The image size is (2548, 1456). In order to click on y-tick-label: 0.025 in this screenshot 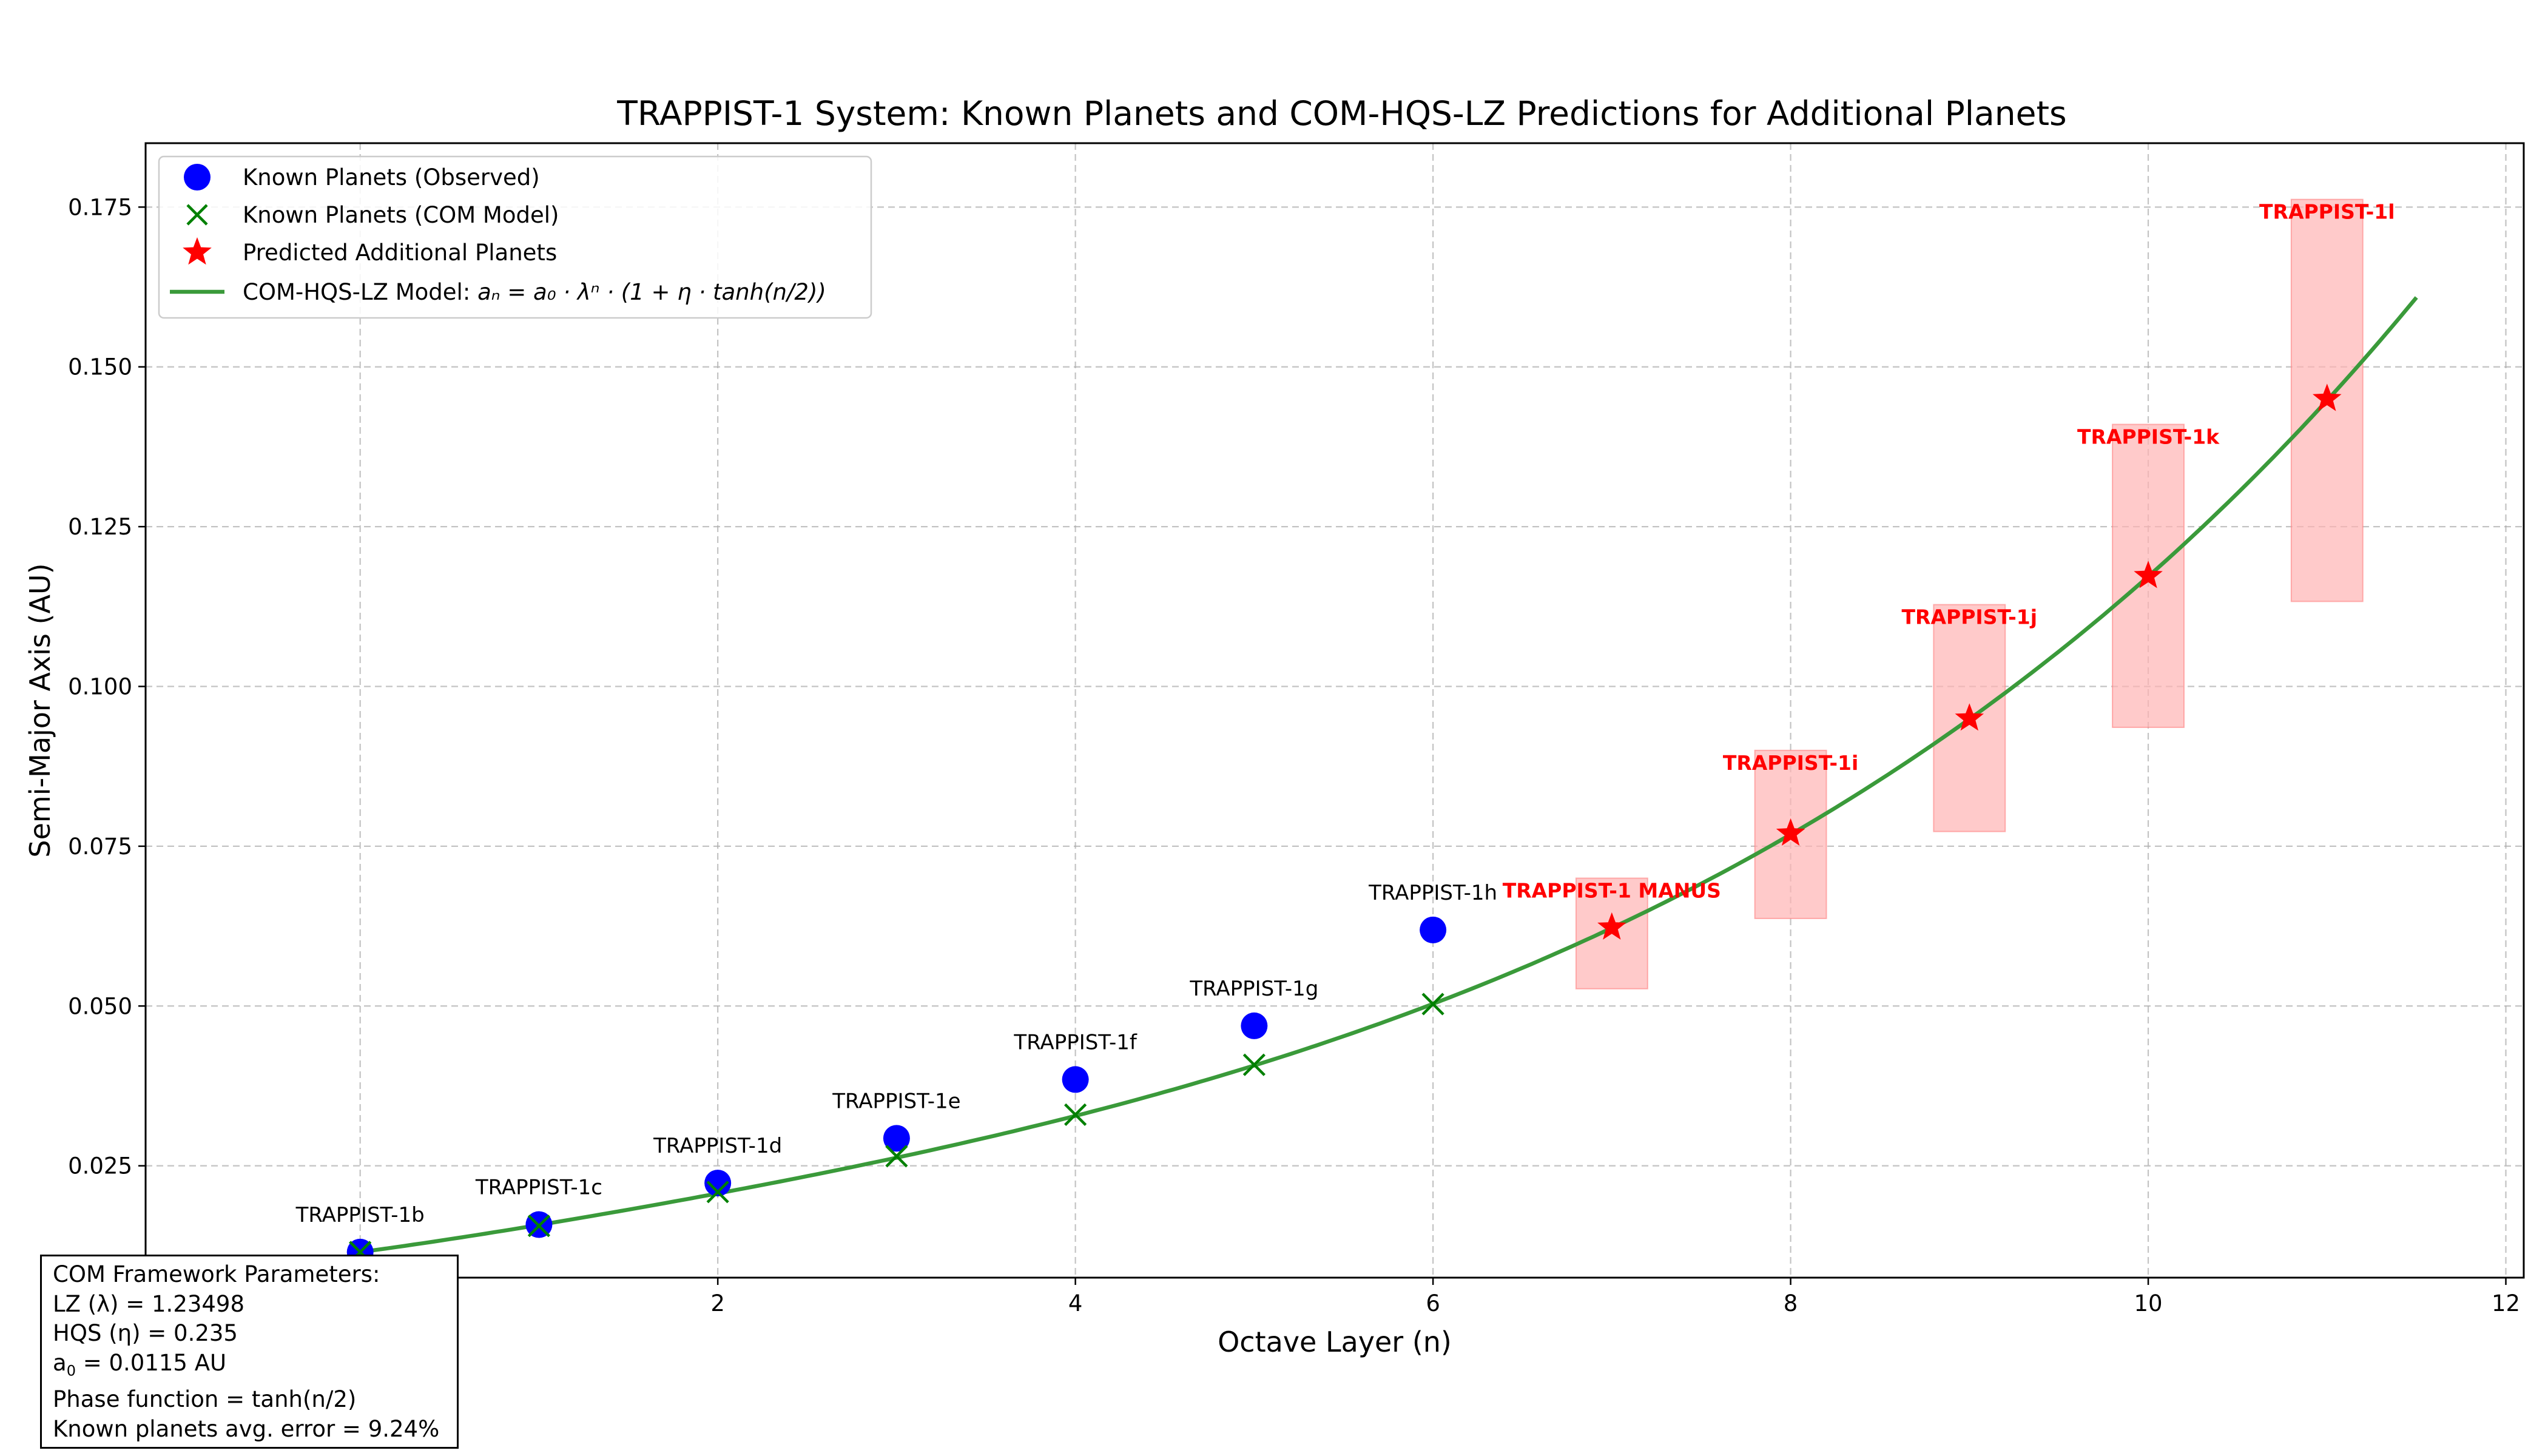, I will do `click(100, 1166)`.